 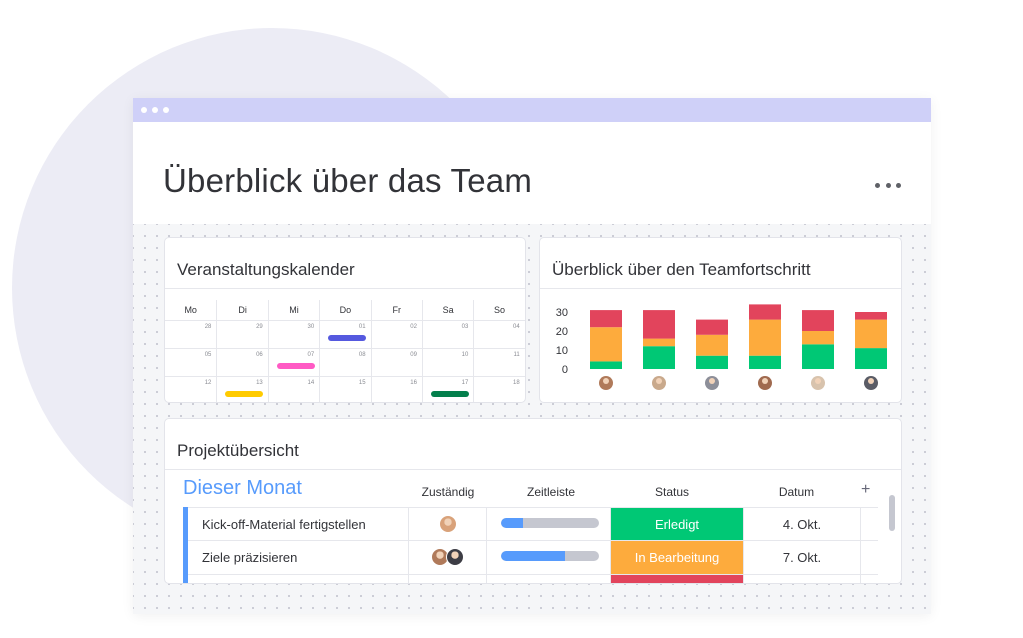 I want to click on calendar-day-cell: 03, so click(x=447, y=334).